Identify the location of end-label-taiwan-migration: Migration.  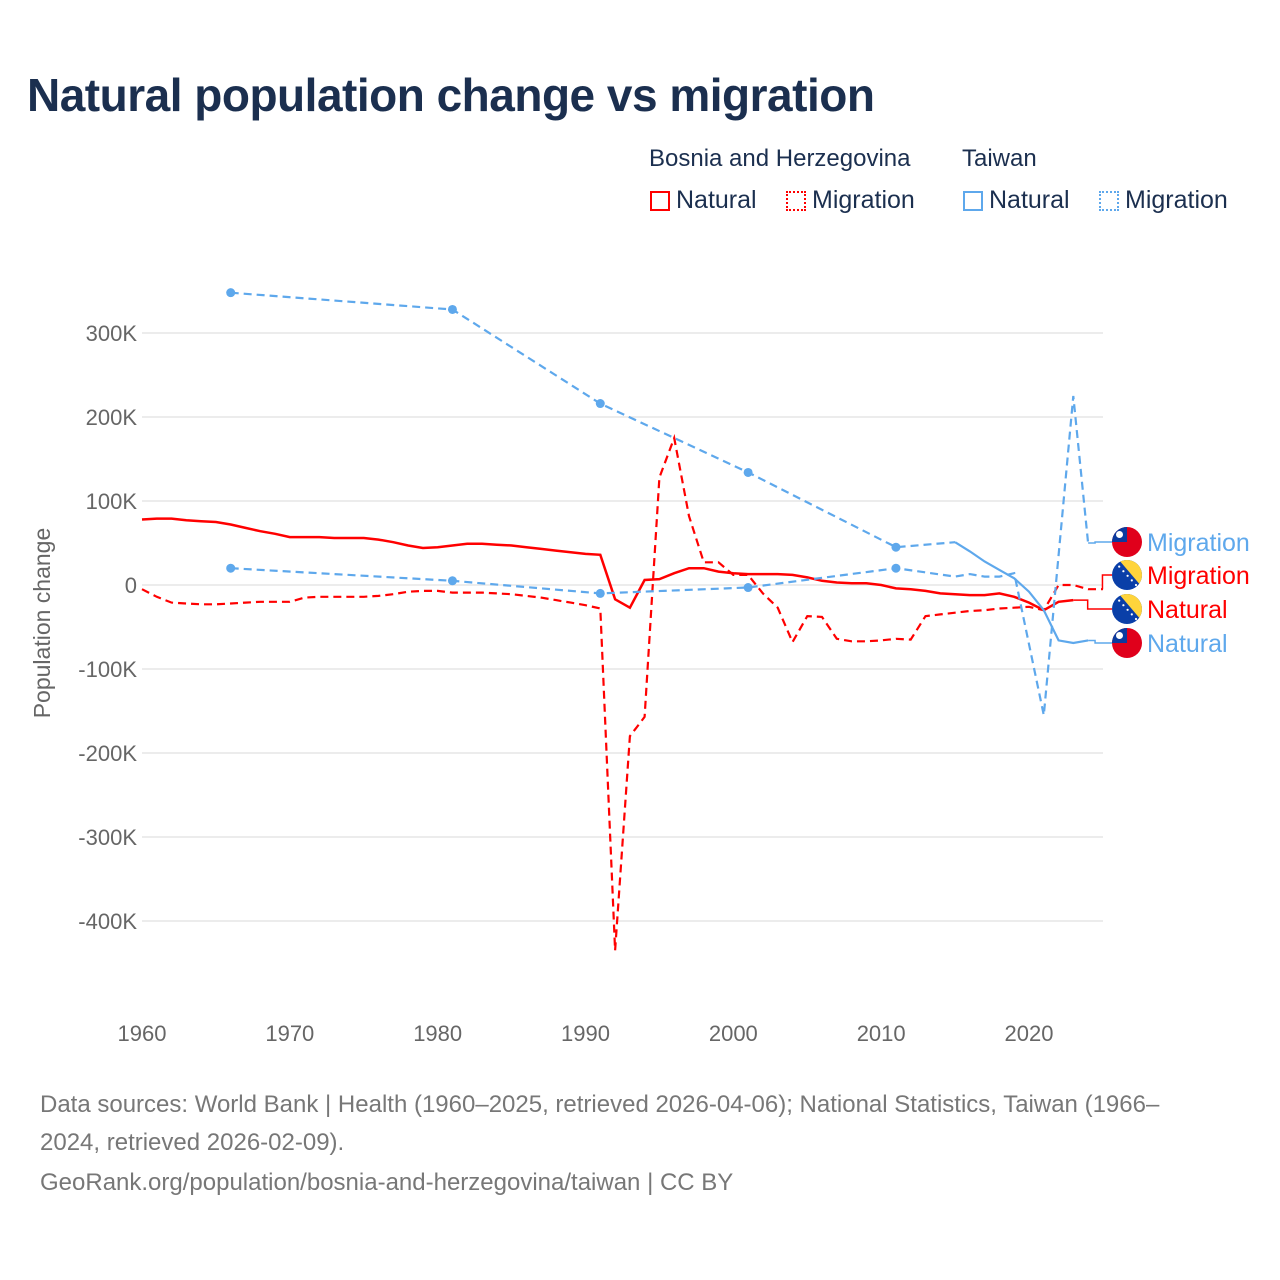
(1169, 542).